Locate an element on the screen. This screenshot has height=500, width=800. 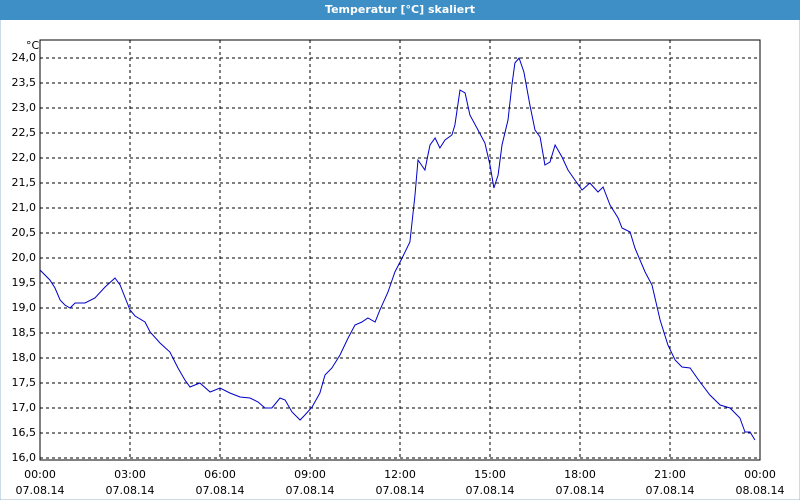
y-tick-label: 17,5 is located at coordinates (24, 382).